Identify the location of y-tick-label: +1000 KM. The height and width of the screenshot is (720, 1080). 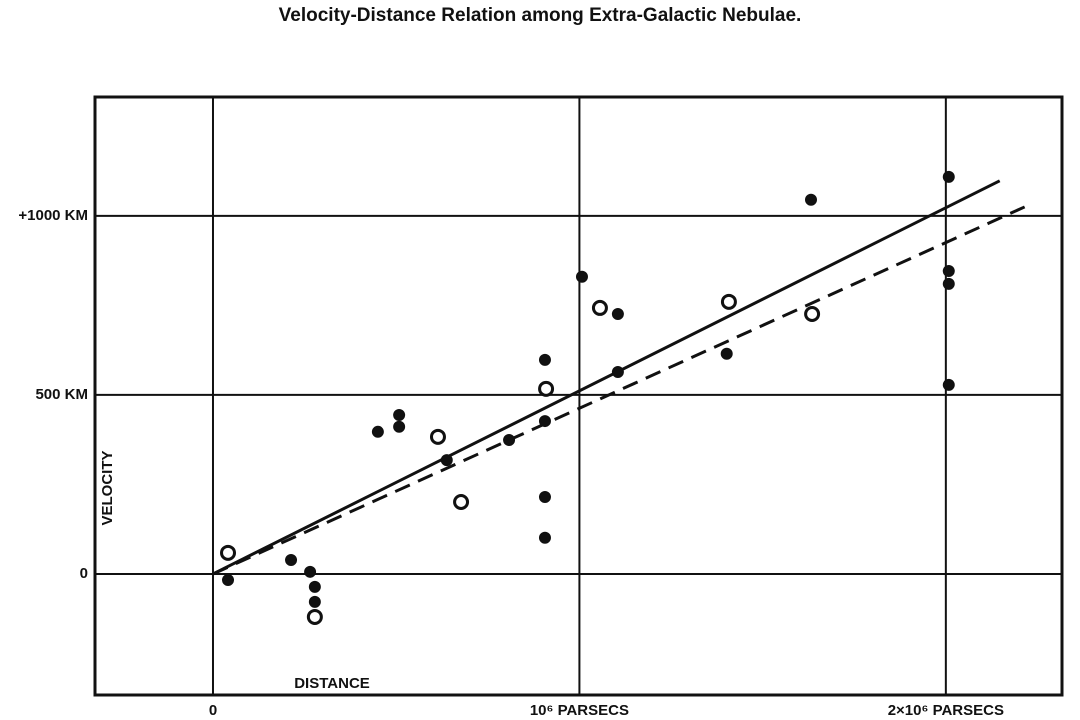
(53, 215).